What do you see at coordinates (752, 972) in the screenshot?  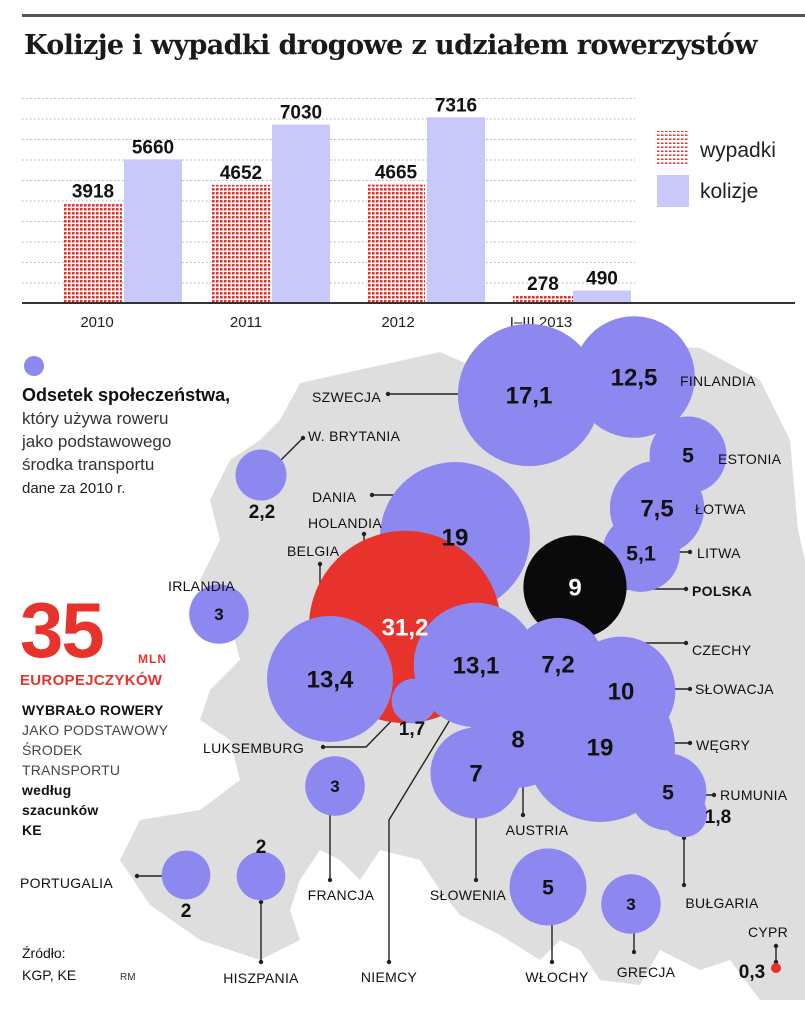 I see `bubble-value: 0,3` at bounding box center [752, 972].